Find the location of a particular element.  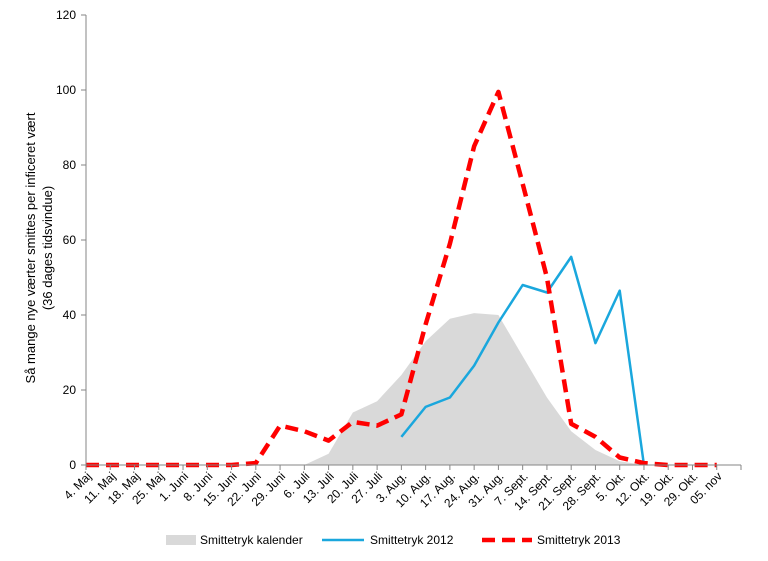

y-tick-label: 60 is located at coordinates (70, 240).